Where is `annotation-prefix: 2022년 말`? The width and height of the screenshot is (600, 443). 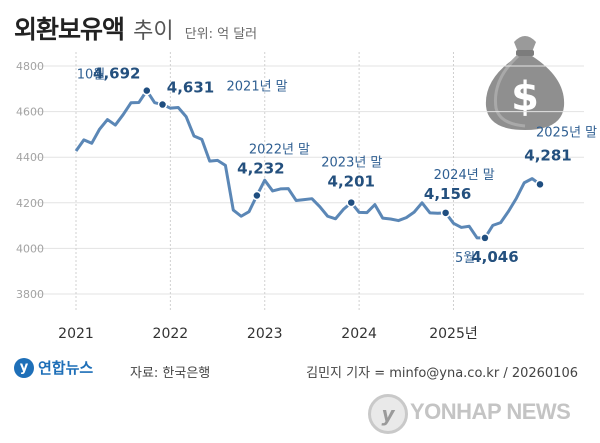 annotation-prefix: 2022년 말 is located at coordinates (279, 150).